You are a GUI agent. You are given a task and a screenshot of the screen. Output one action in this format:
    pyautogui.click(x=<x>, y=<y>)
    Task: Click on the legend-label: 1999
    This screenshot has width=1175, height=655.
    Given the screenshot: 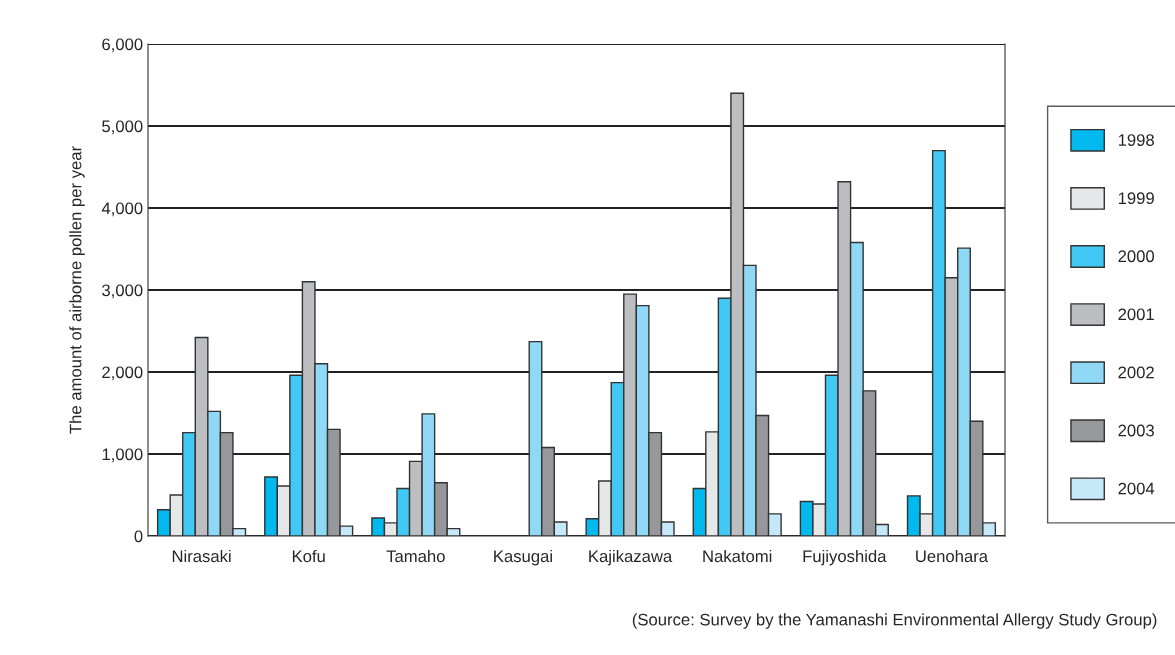 What is the action you would take?
    pyautogui.click(x=1136, y=198)
    